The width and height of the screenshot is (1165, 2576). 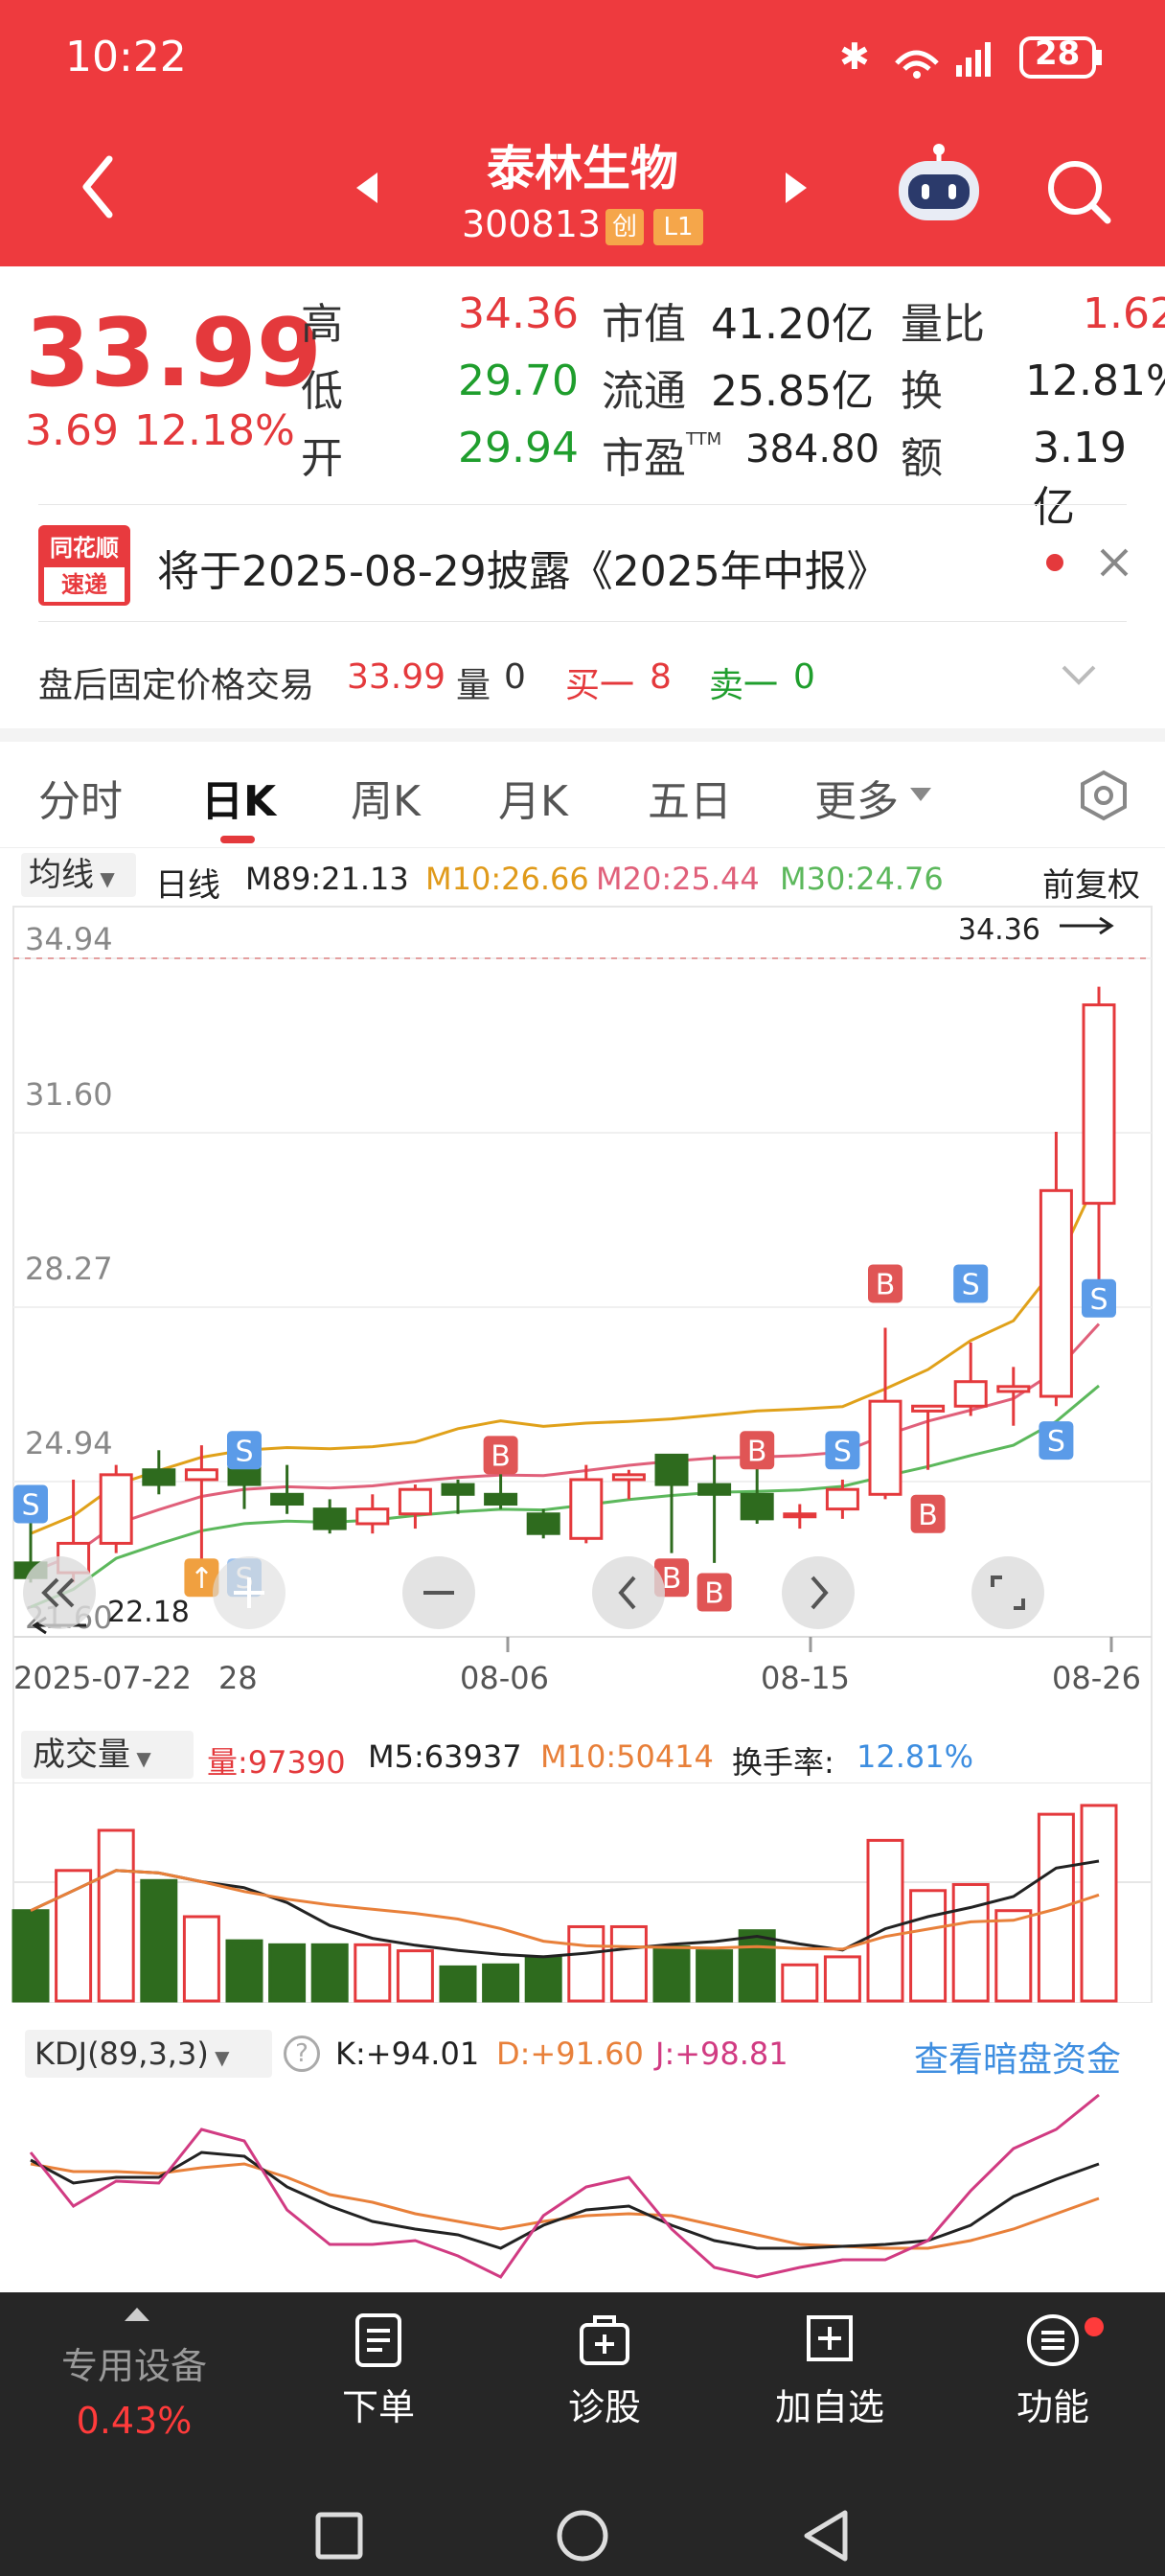 I want to click on volume-selector: 成交量 ▼, so click(x=107, y=1755).